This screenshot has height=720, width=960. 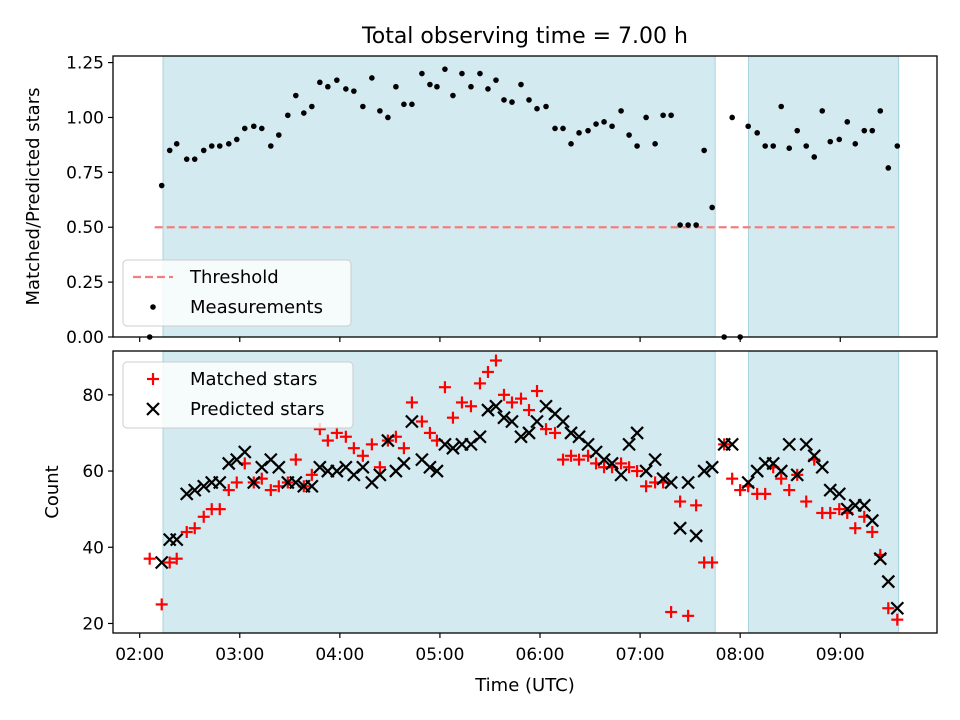 I want to click on legend-measurements-label: Measurements, so click(x=256, y=307).